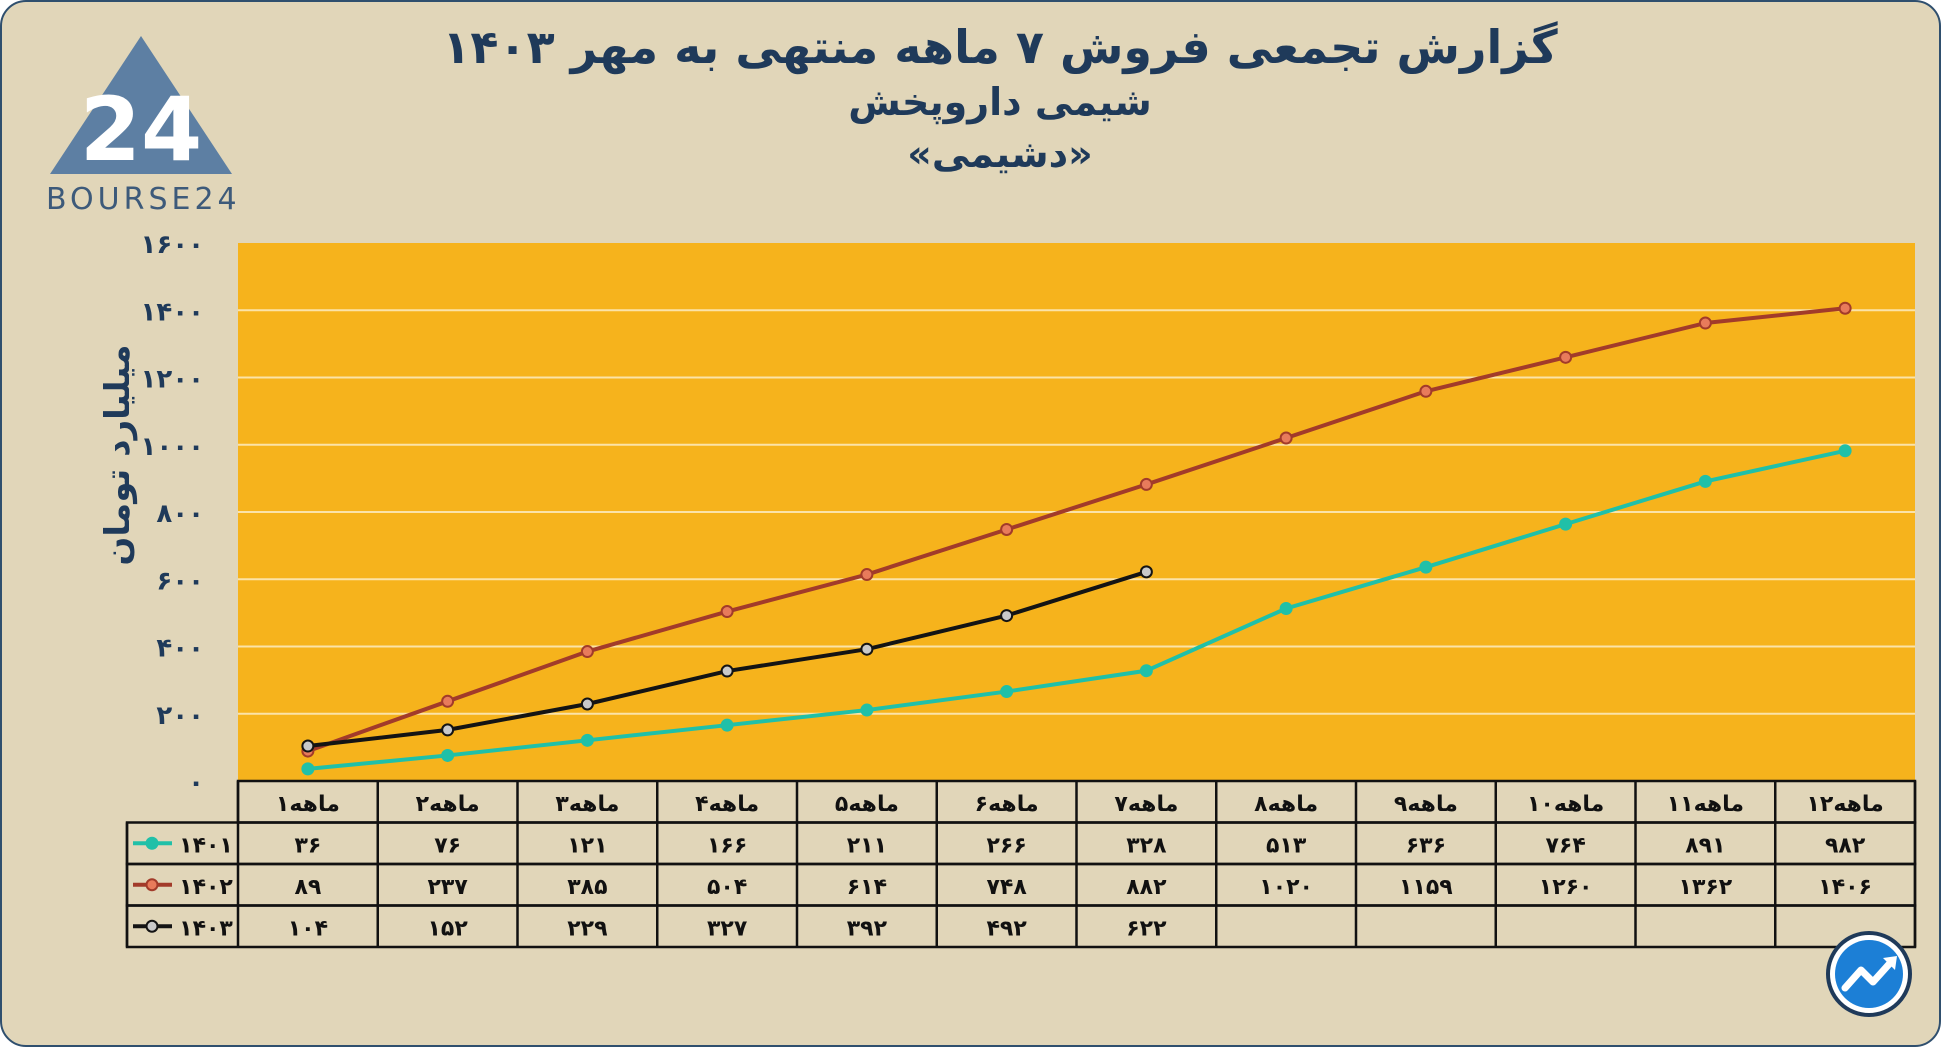 This screenshot has height=1047, width=1941. I want to click on y-tick-label: ۴۰۰, so click(180, 649).